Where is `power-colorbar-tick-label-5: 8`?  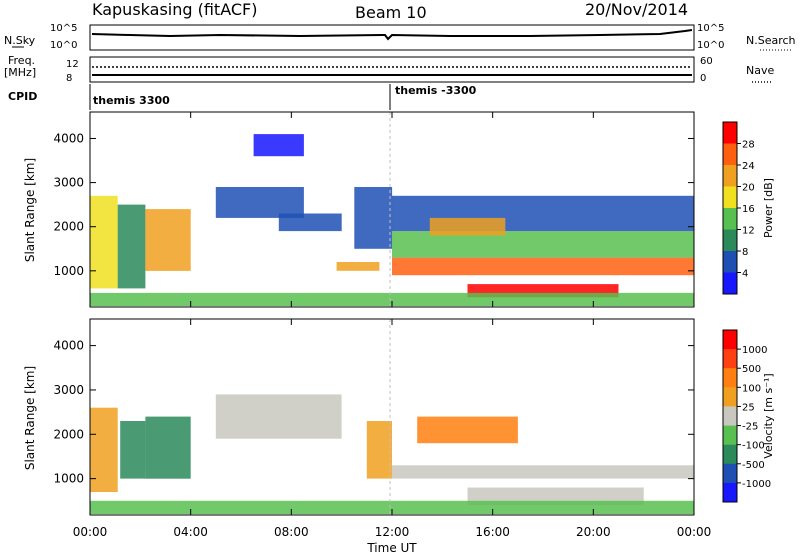
power-colorbar-tick-label-5: 8 is located at coordinates (745, 252).